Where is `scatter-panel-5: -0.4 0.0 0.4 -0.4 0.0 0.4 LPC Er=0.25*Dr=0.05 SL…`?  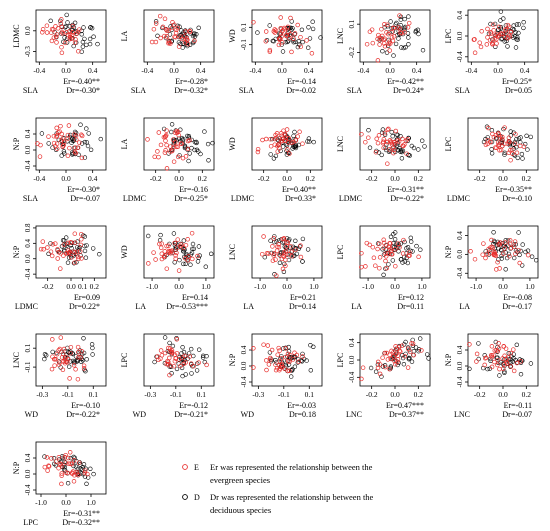
scatter-panel-5: -0.4 0.0 0.4 -0.4 0.0 0.4 LPC Er=0.25*Dr=0.05 SL… is located at coordinates (491, 52).